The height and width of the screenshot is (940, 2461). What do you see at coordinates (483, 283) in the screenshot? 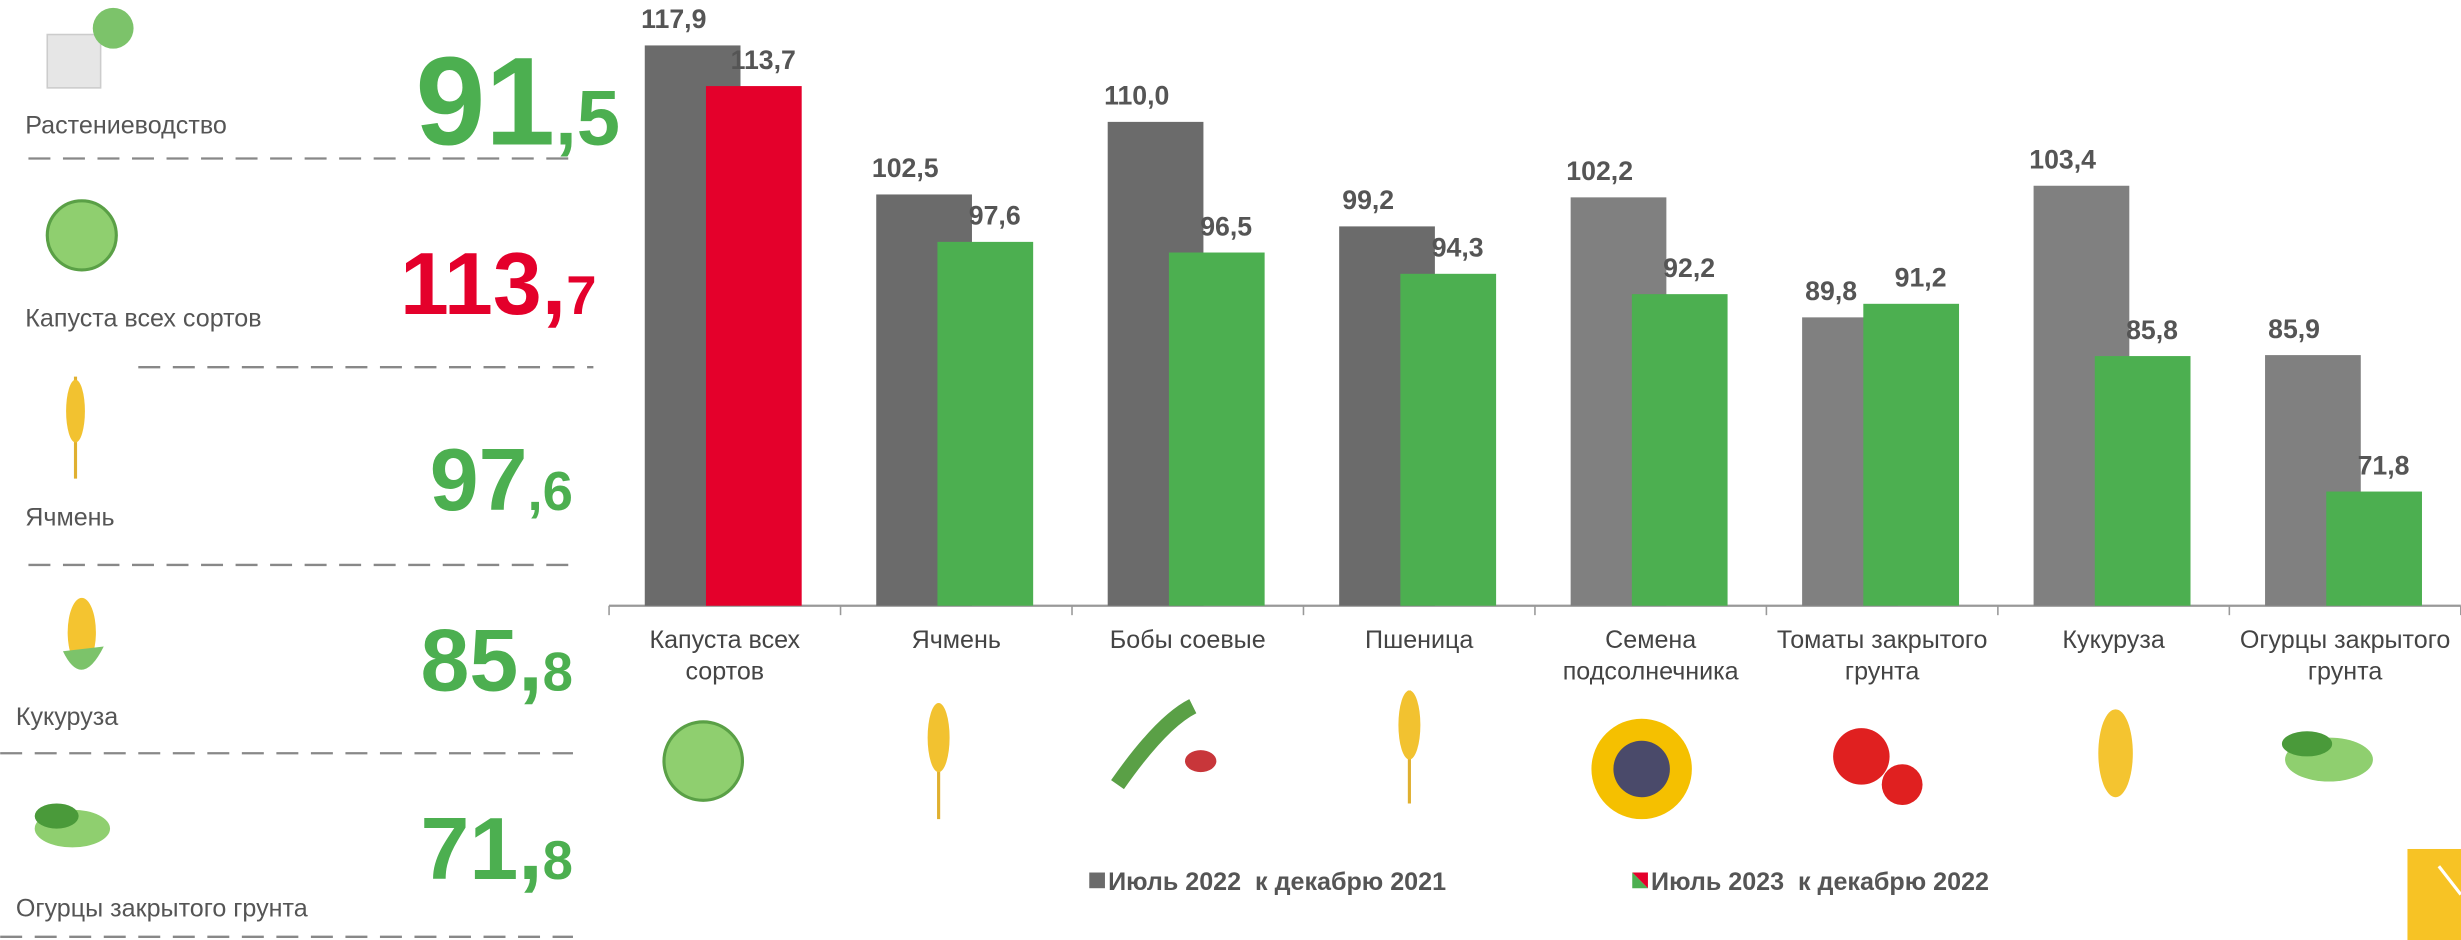
I see `value-whole: 113,` at bounding box center [483, 283].